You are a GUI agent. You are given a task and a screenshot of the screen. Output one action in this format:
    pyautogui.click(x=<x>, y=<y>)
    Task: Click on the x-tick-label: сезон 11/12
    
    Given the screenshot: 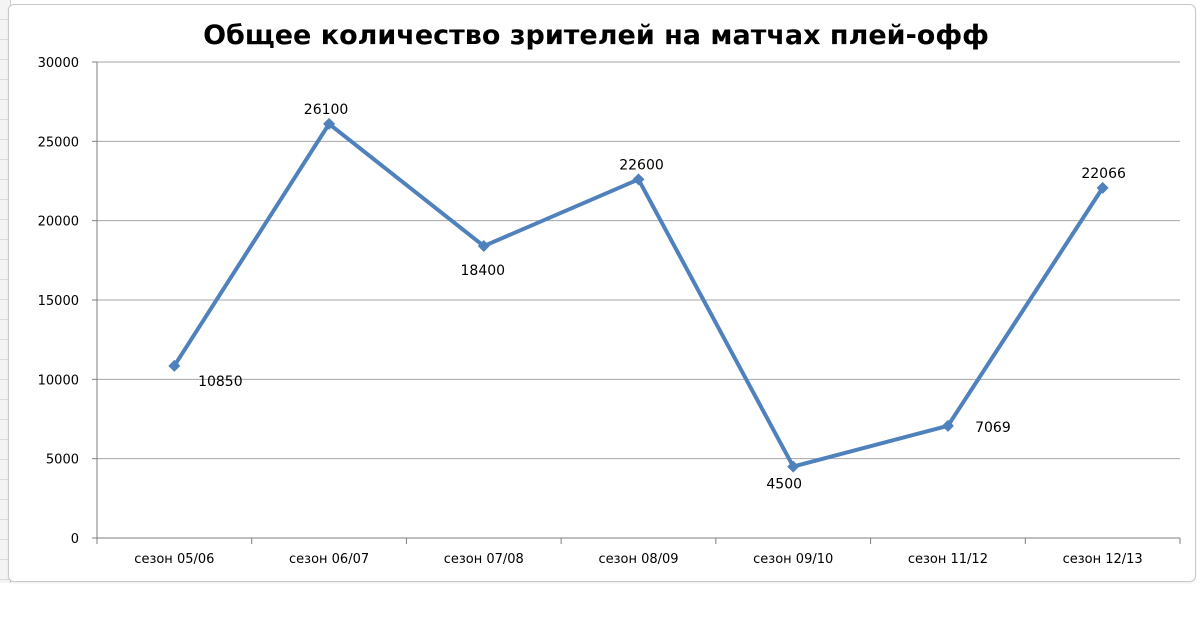 What is the action you would take?
    pyautogui.click(x=948, y=559)
    